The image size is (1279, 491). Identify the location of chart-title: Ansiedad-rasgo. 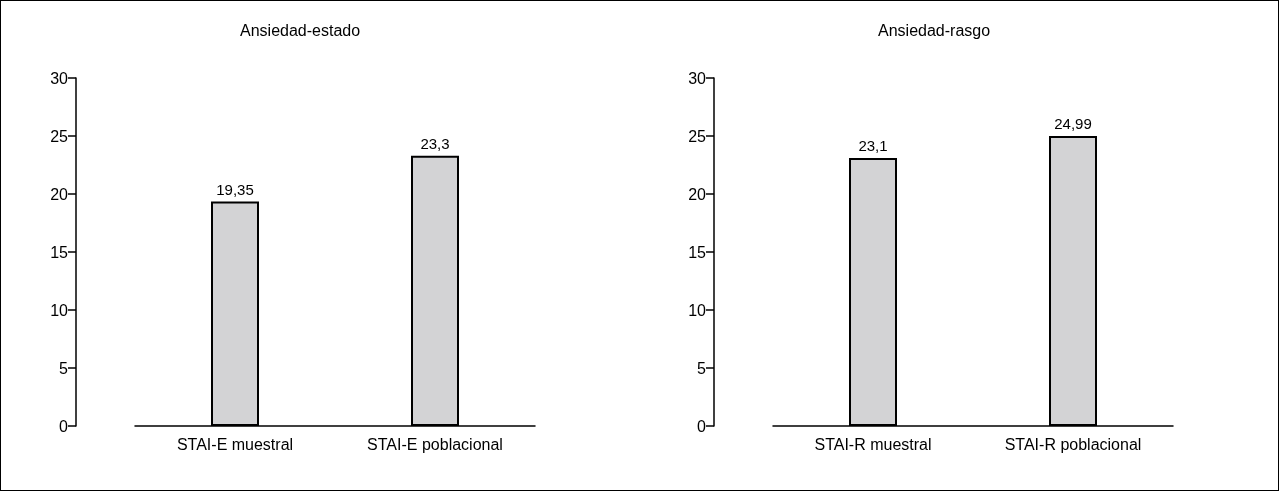
(934, 30).